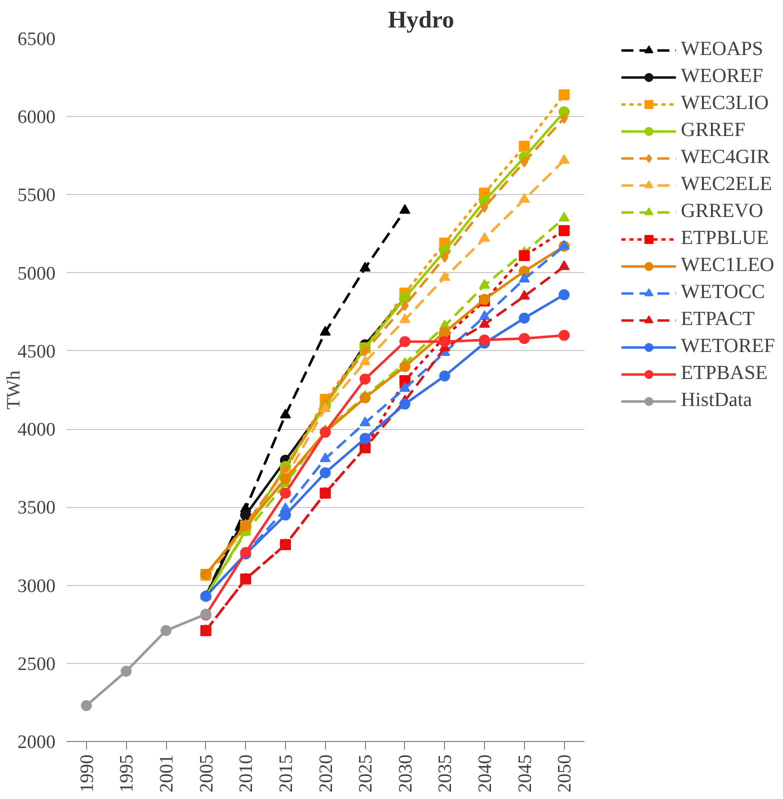  Describe the element at coordinates (722, 49) in the screenshot. I see `legend-label: WEOAPS` at that location.